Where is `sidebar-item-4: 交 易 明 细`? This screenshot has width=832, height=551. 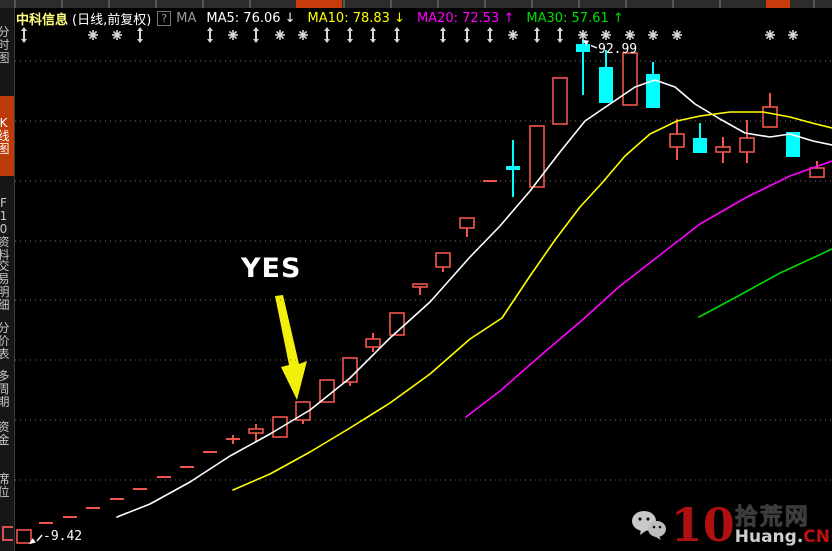 sidebar-item-4: 交 易 明 细 is located at coordinates (7, 286).